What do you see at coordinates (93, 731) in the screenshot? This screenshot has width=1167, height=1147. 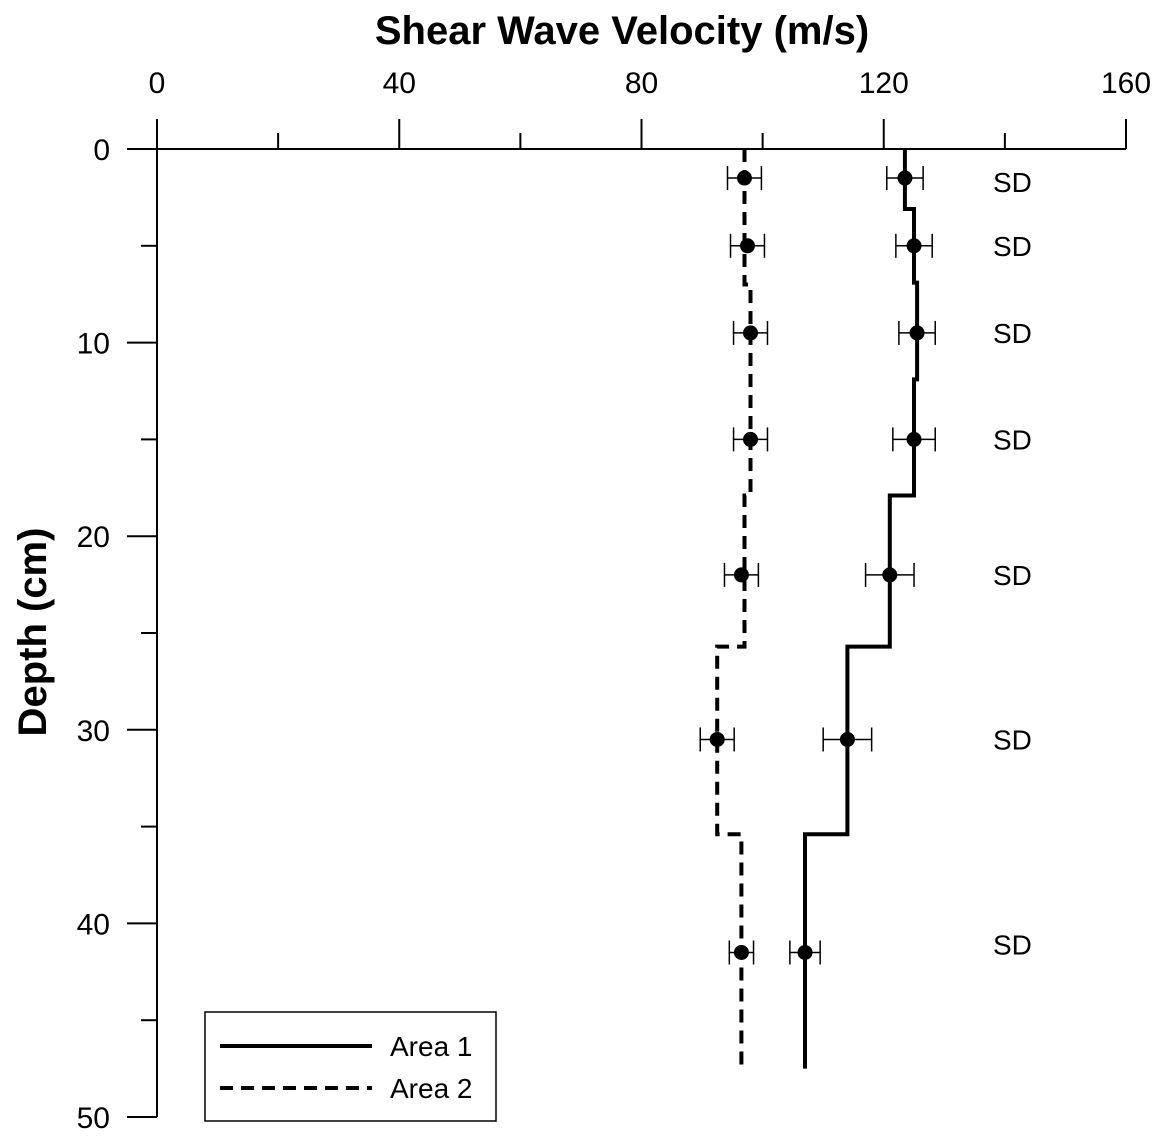 I see `y-tick-label: 30` at bounding box center [93, 731].